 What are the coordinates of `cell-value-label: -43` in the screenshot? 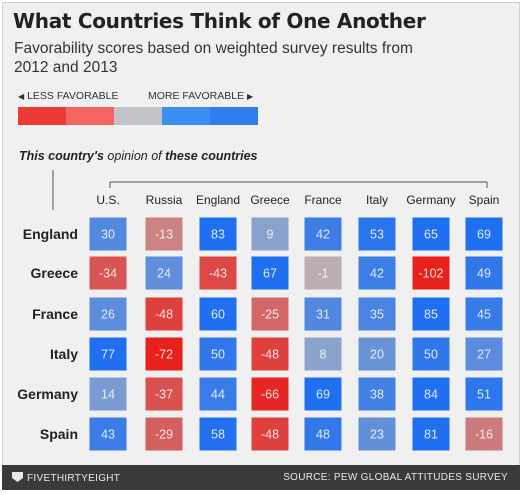 It's located at (218, 274).